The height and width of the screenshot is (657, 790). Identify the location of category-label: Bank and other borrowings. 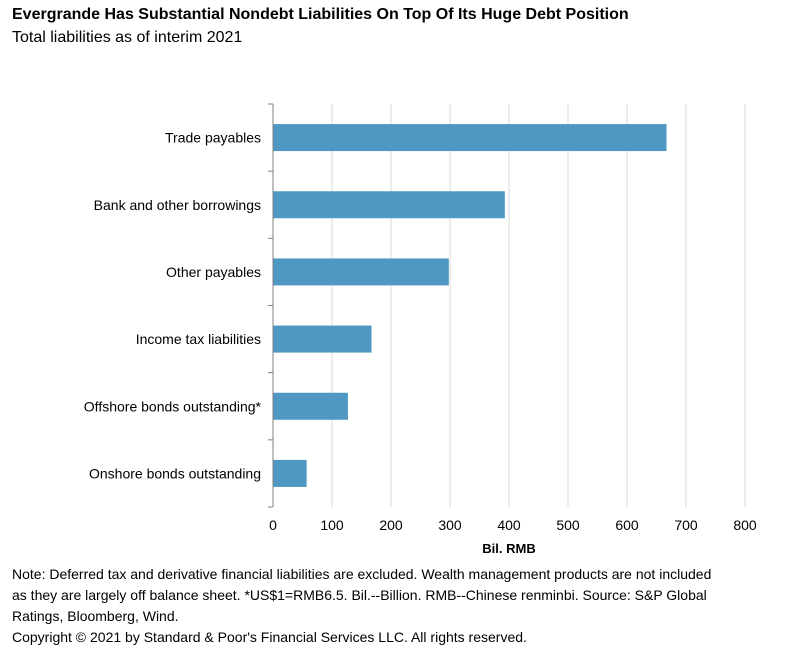
(177, 205).